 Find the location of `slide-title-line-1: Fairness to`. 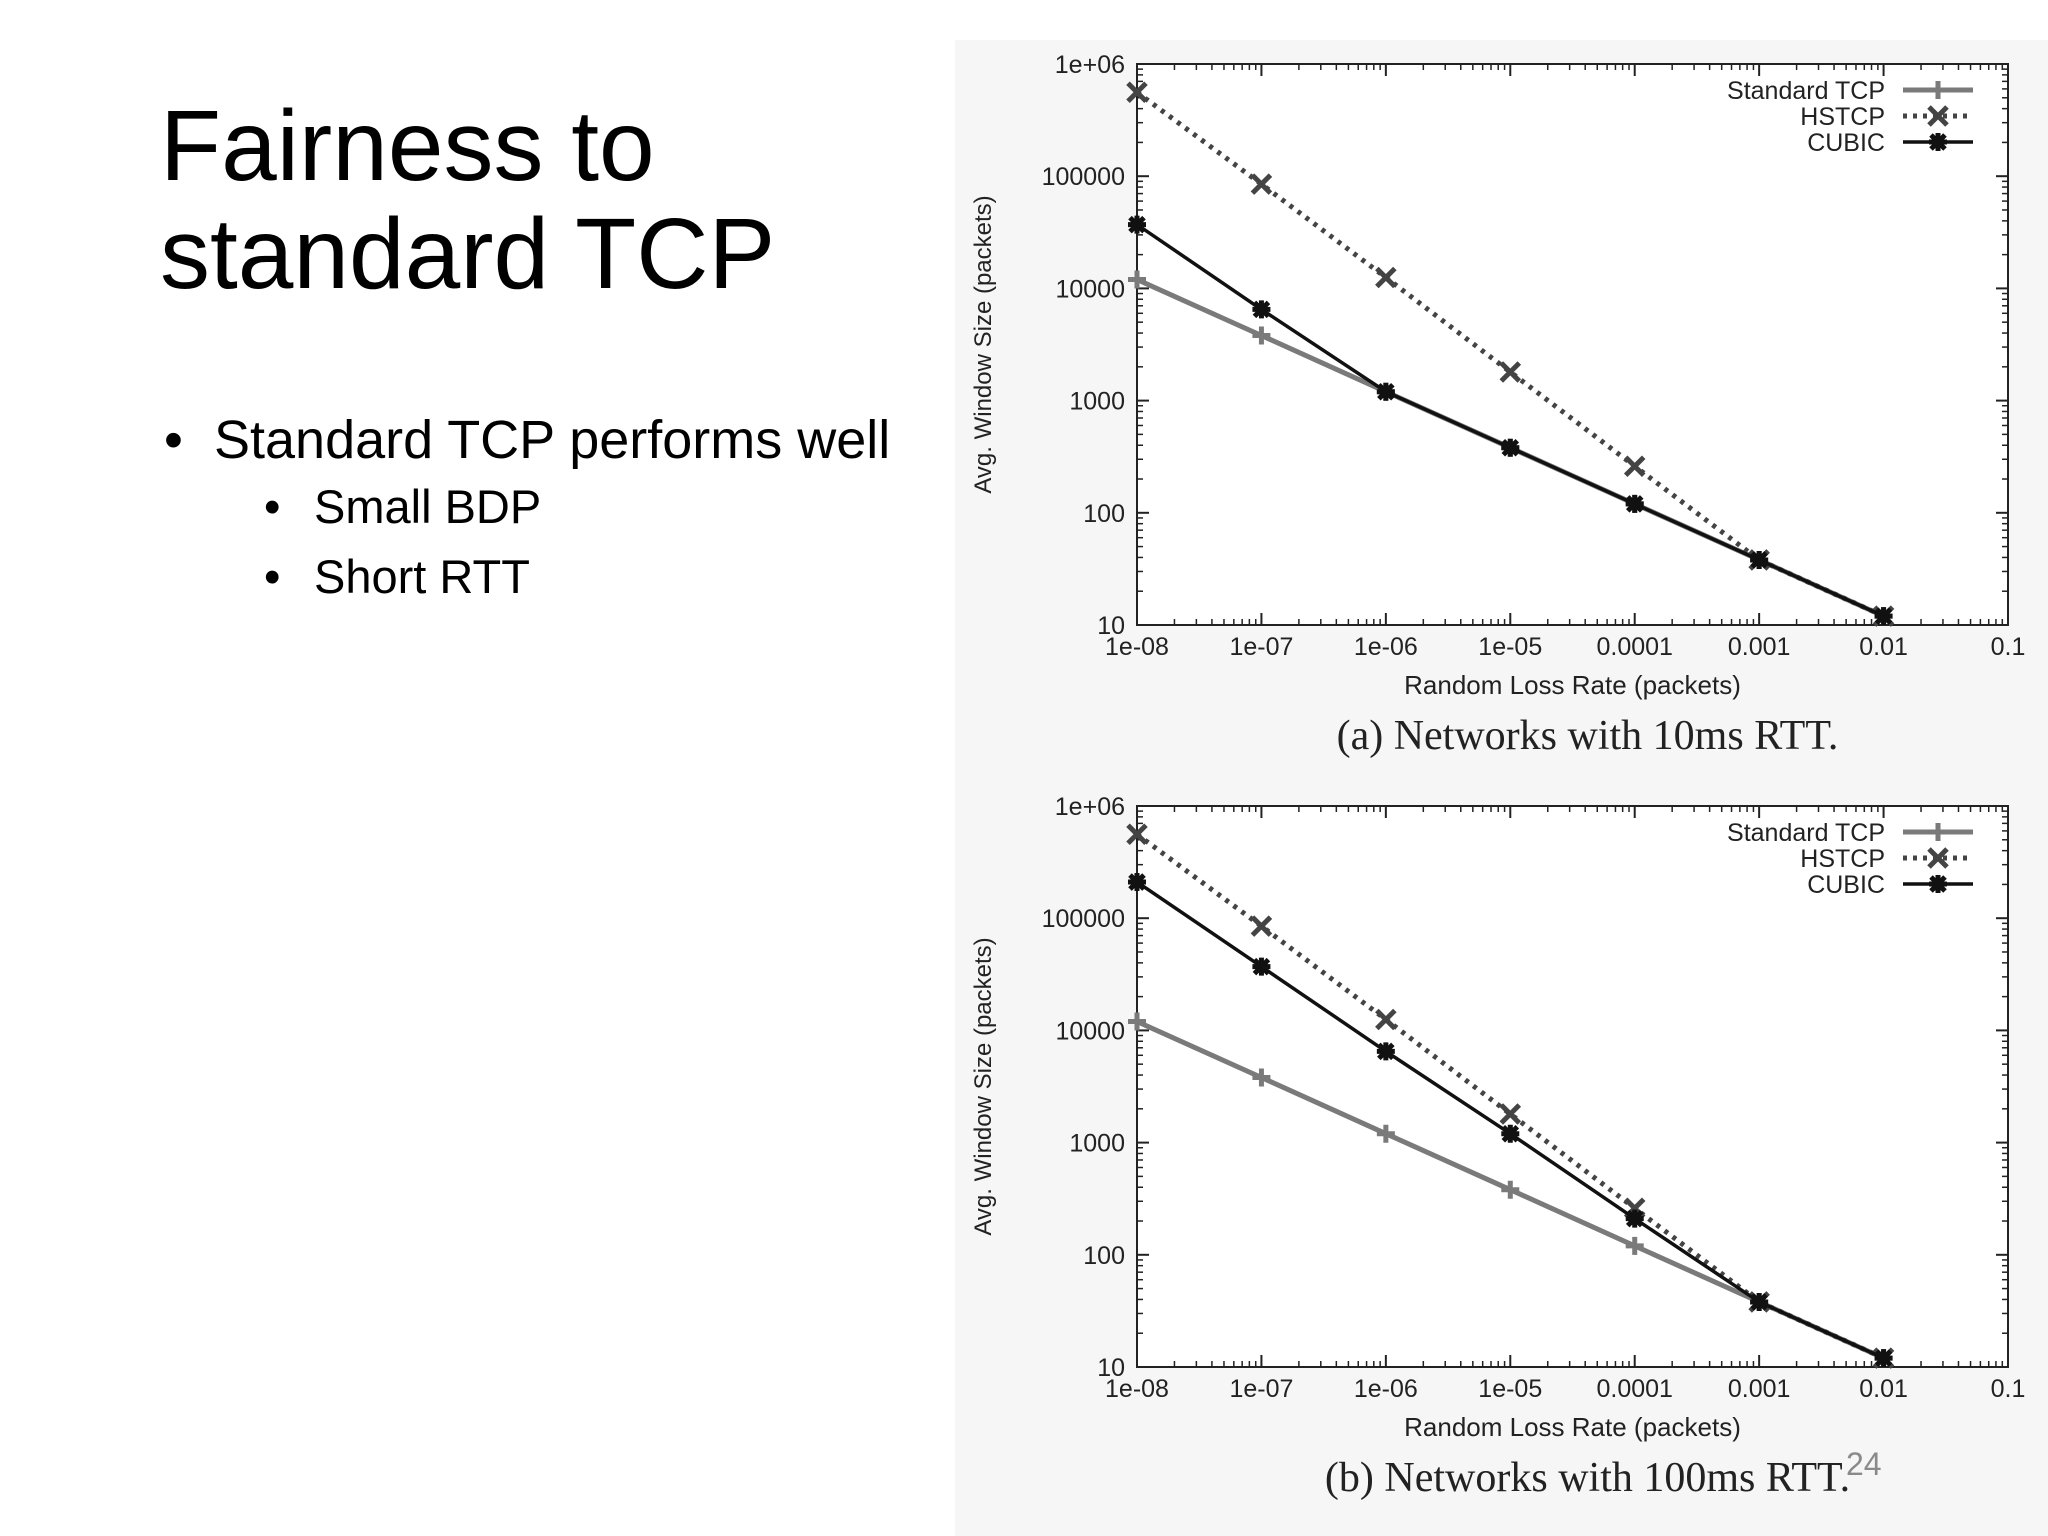

slide-title-line-1: Fairness to is located at coordinates (407, 146).